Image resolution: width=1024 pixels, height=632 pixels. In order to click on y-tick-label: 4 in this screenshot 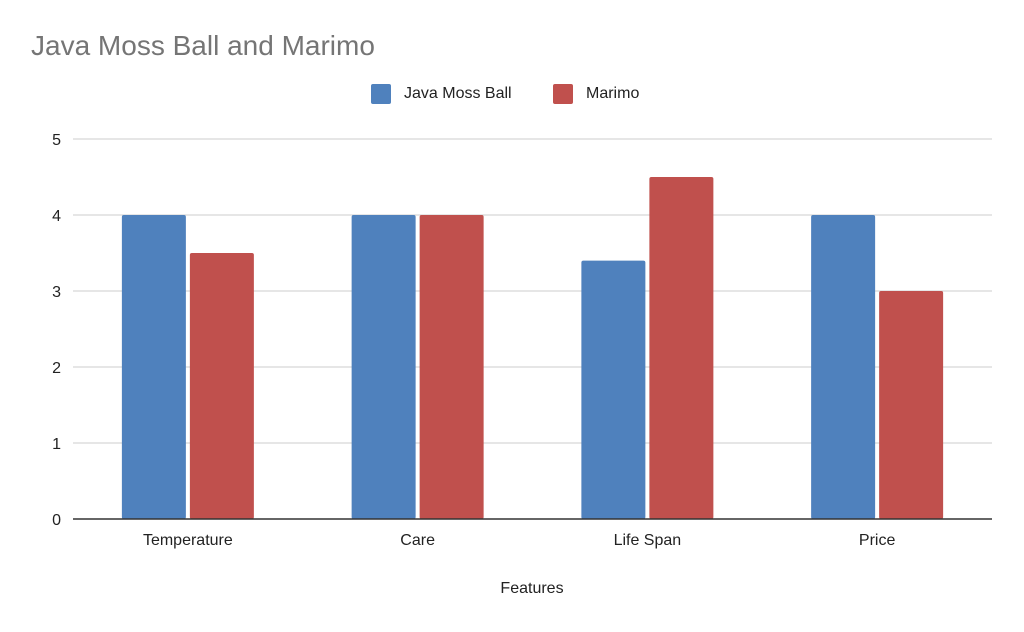, I will do `click(56, 216)`.